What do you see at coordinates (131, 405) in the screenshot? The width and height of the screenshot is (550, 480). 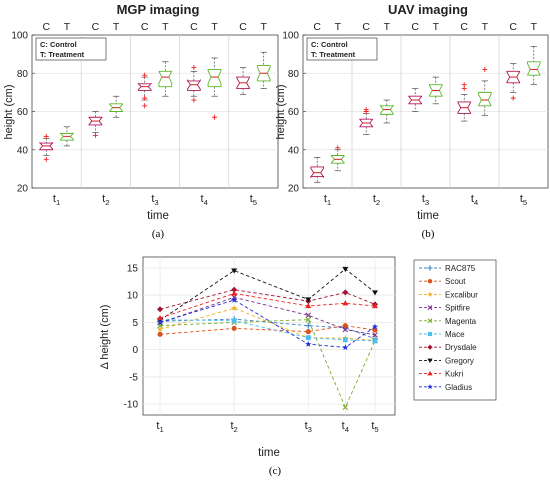 I see `y-tick-label: -10` at bounding box center [131, 405].